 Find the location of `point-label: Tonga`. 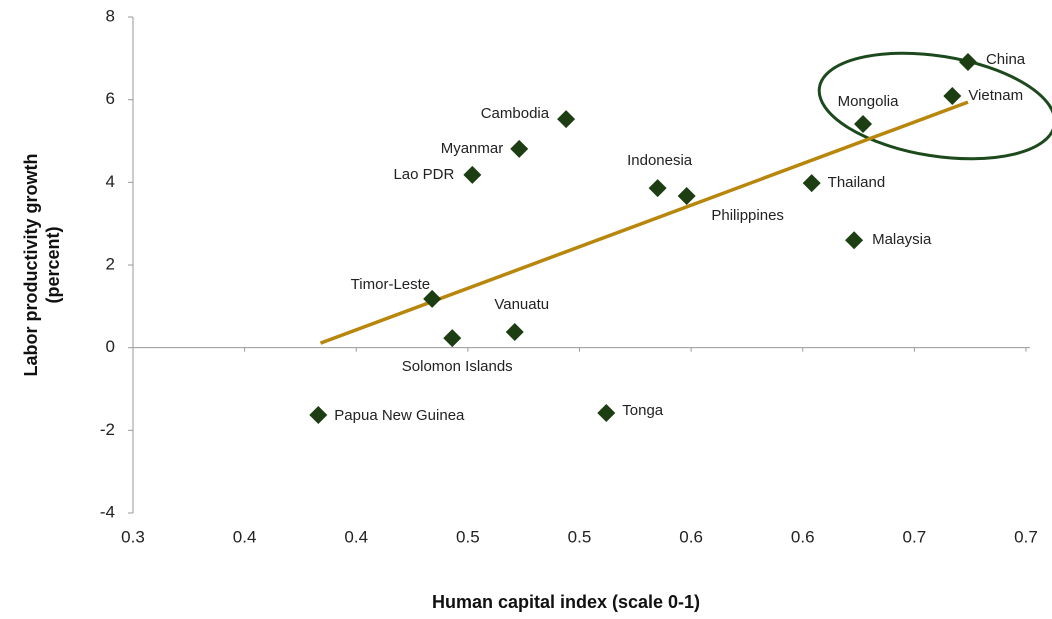

point-label: Tonga is located at coordinates (643, 410).